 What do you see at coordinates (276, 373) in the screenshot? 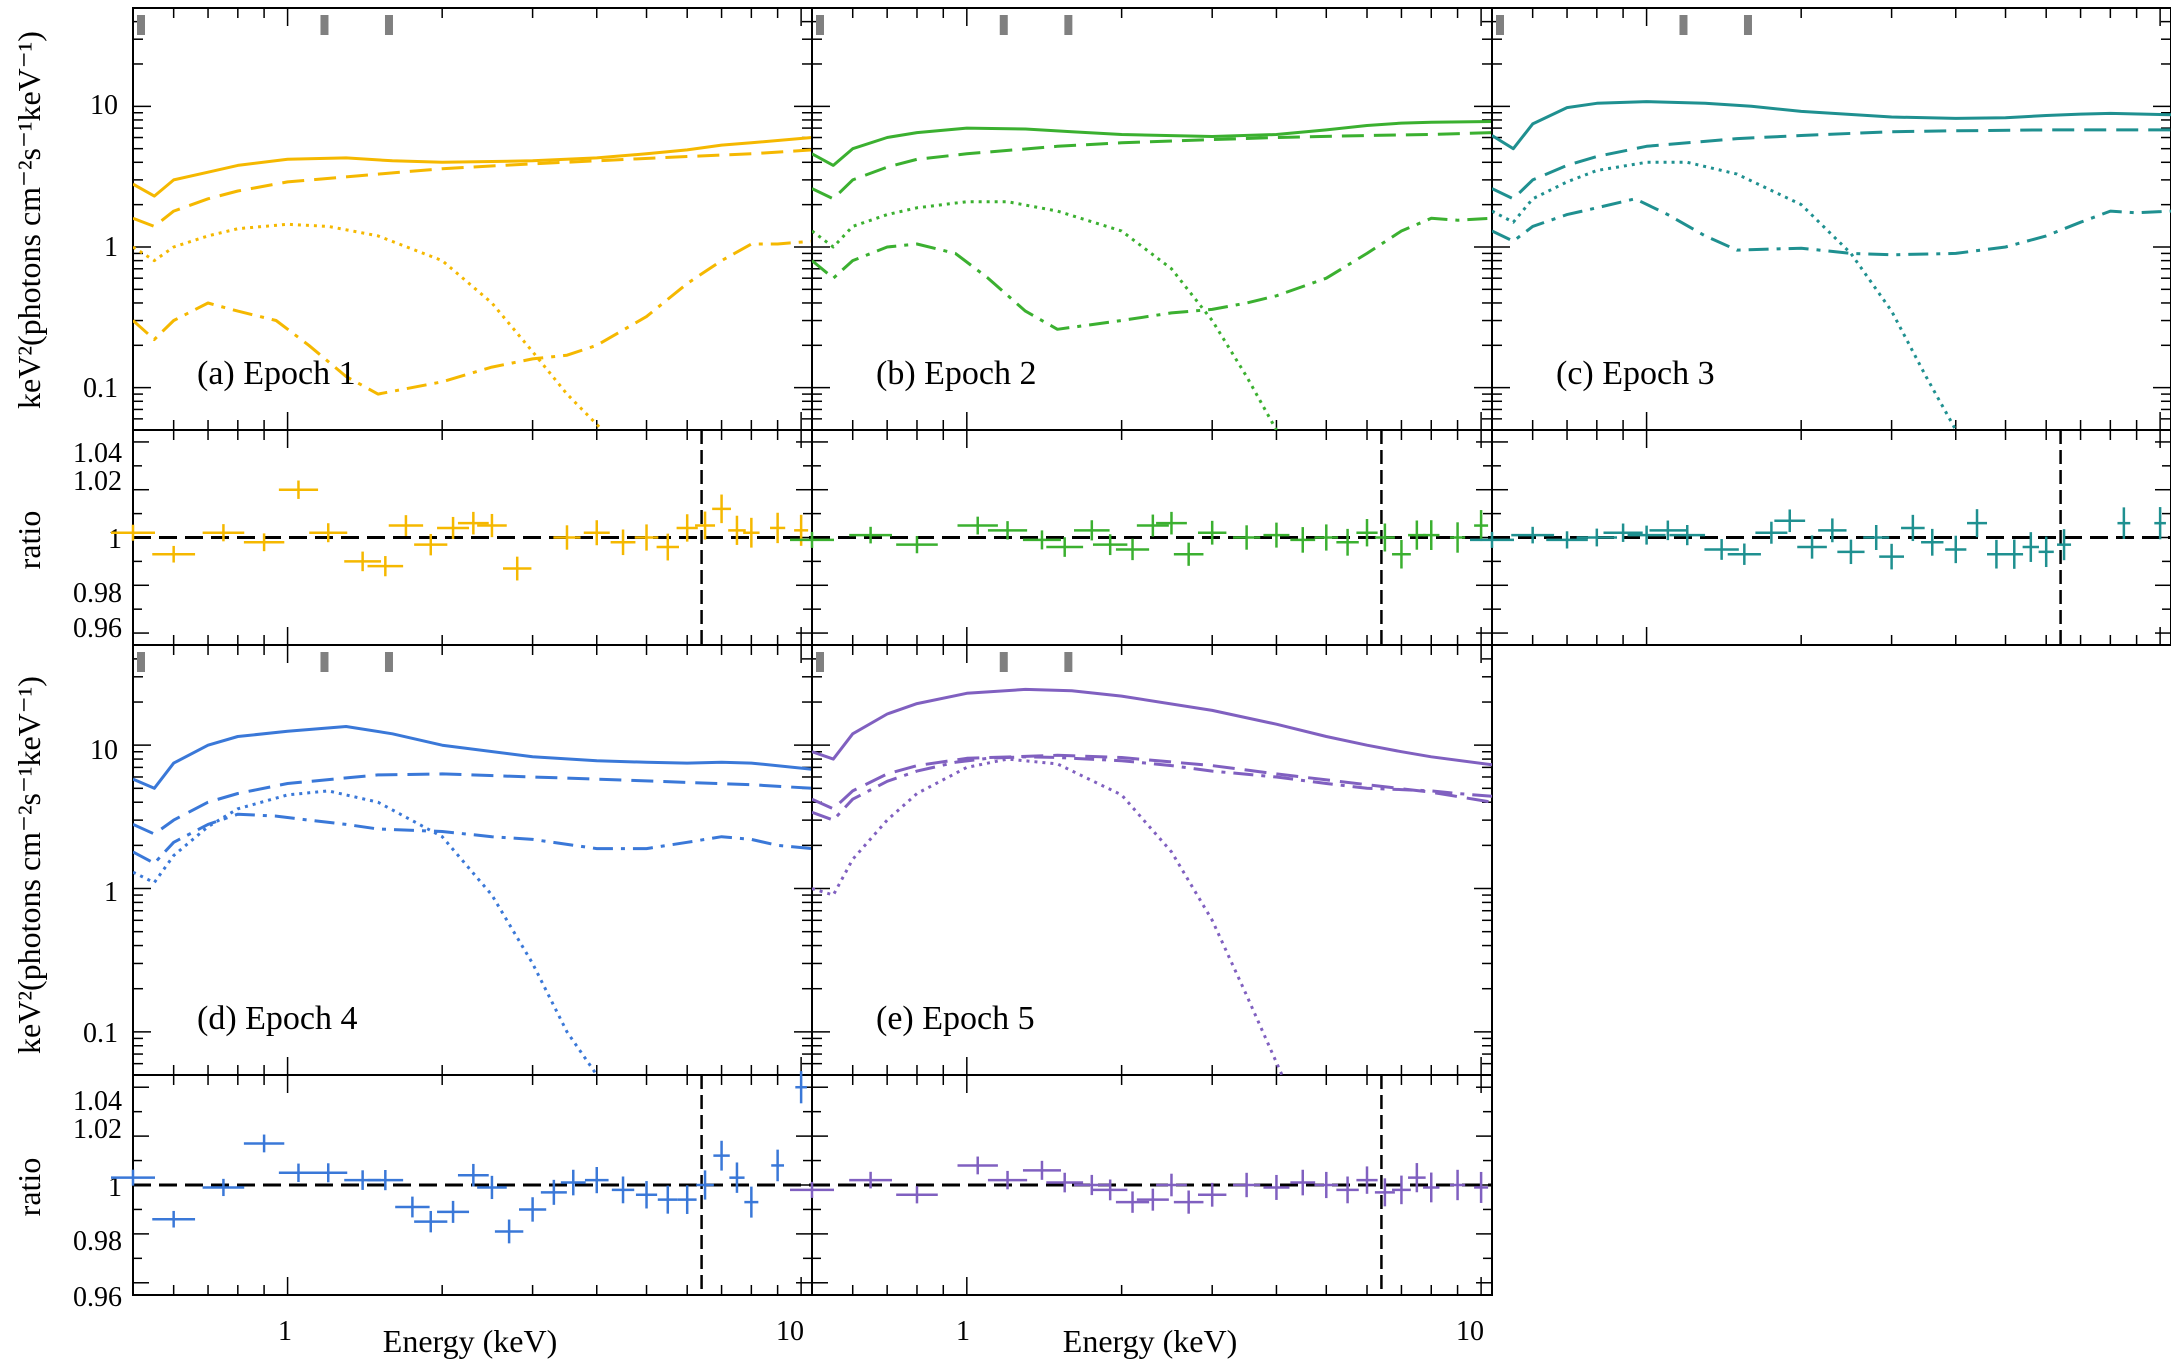
I see `panel-label: (a) Epoch 1` at bounding box center [276, 373].